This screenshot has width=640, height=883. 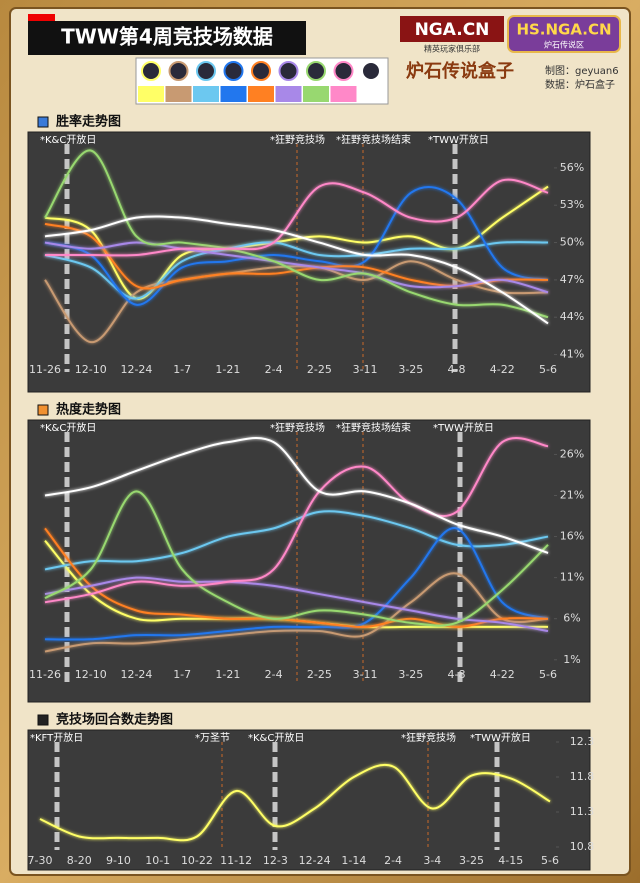 I want to click on y-tick-label: 41%, so click(x=572, y=354).